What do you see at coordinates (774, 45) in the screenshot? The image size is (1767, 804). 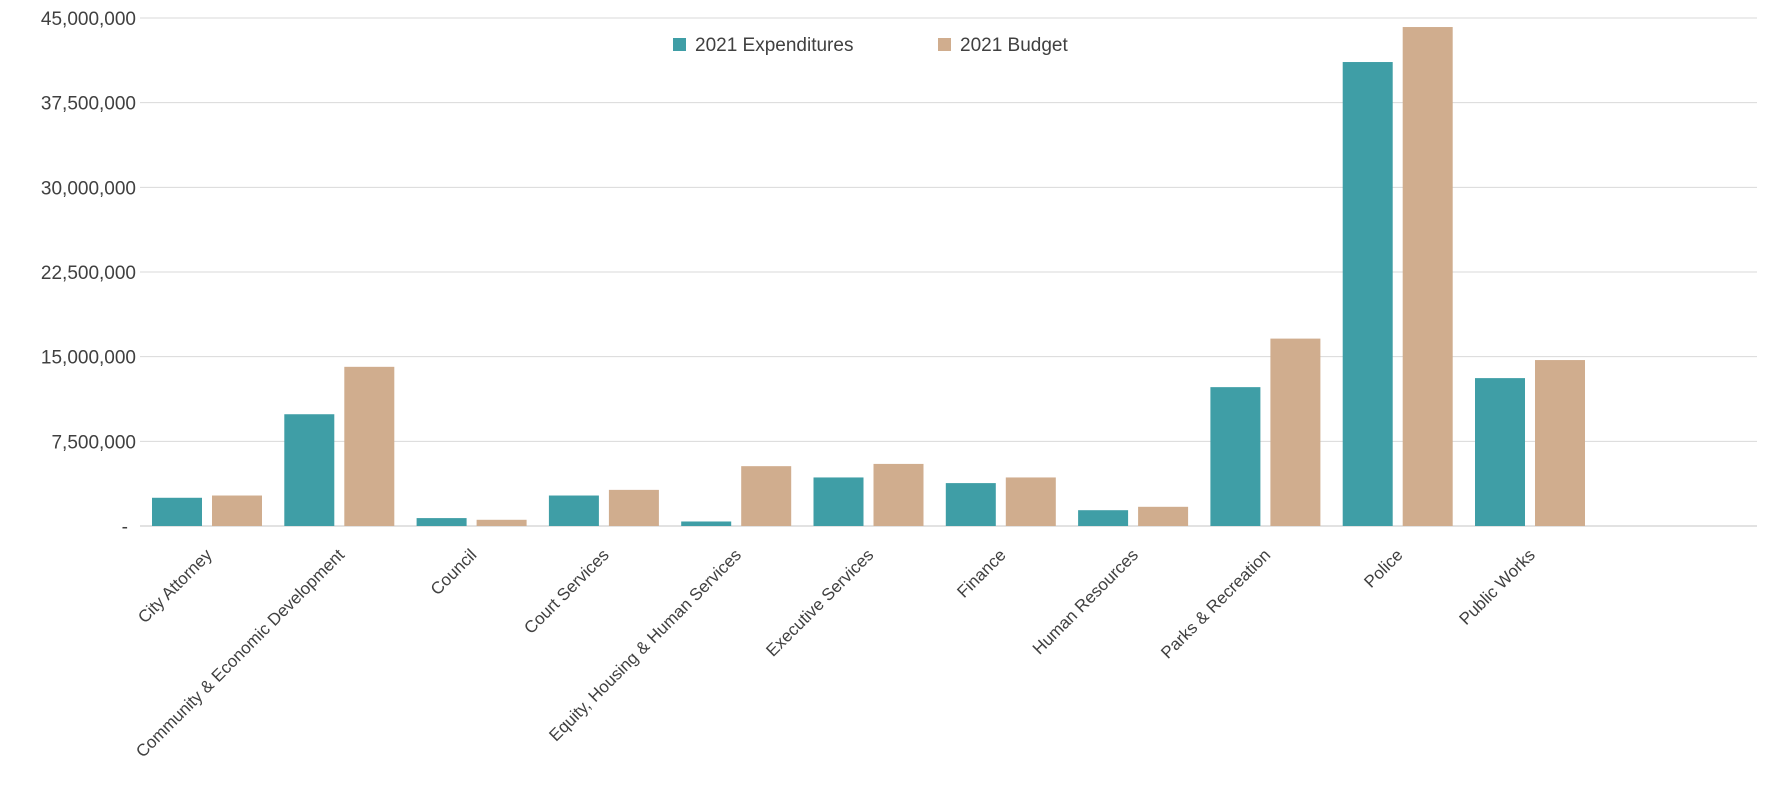 I see `legend-label: 2021 Expenditures` at bounding box center [774, 45].